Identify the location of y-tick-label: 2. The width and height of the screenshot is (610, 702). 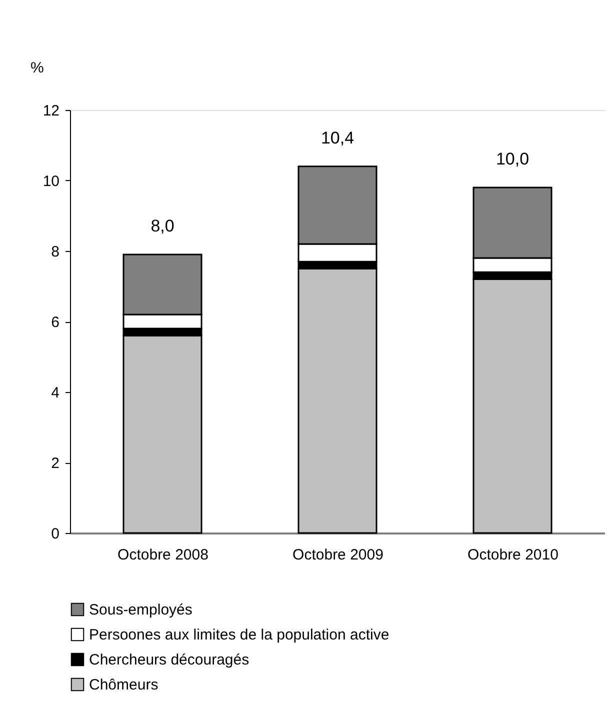
(55, 463).